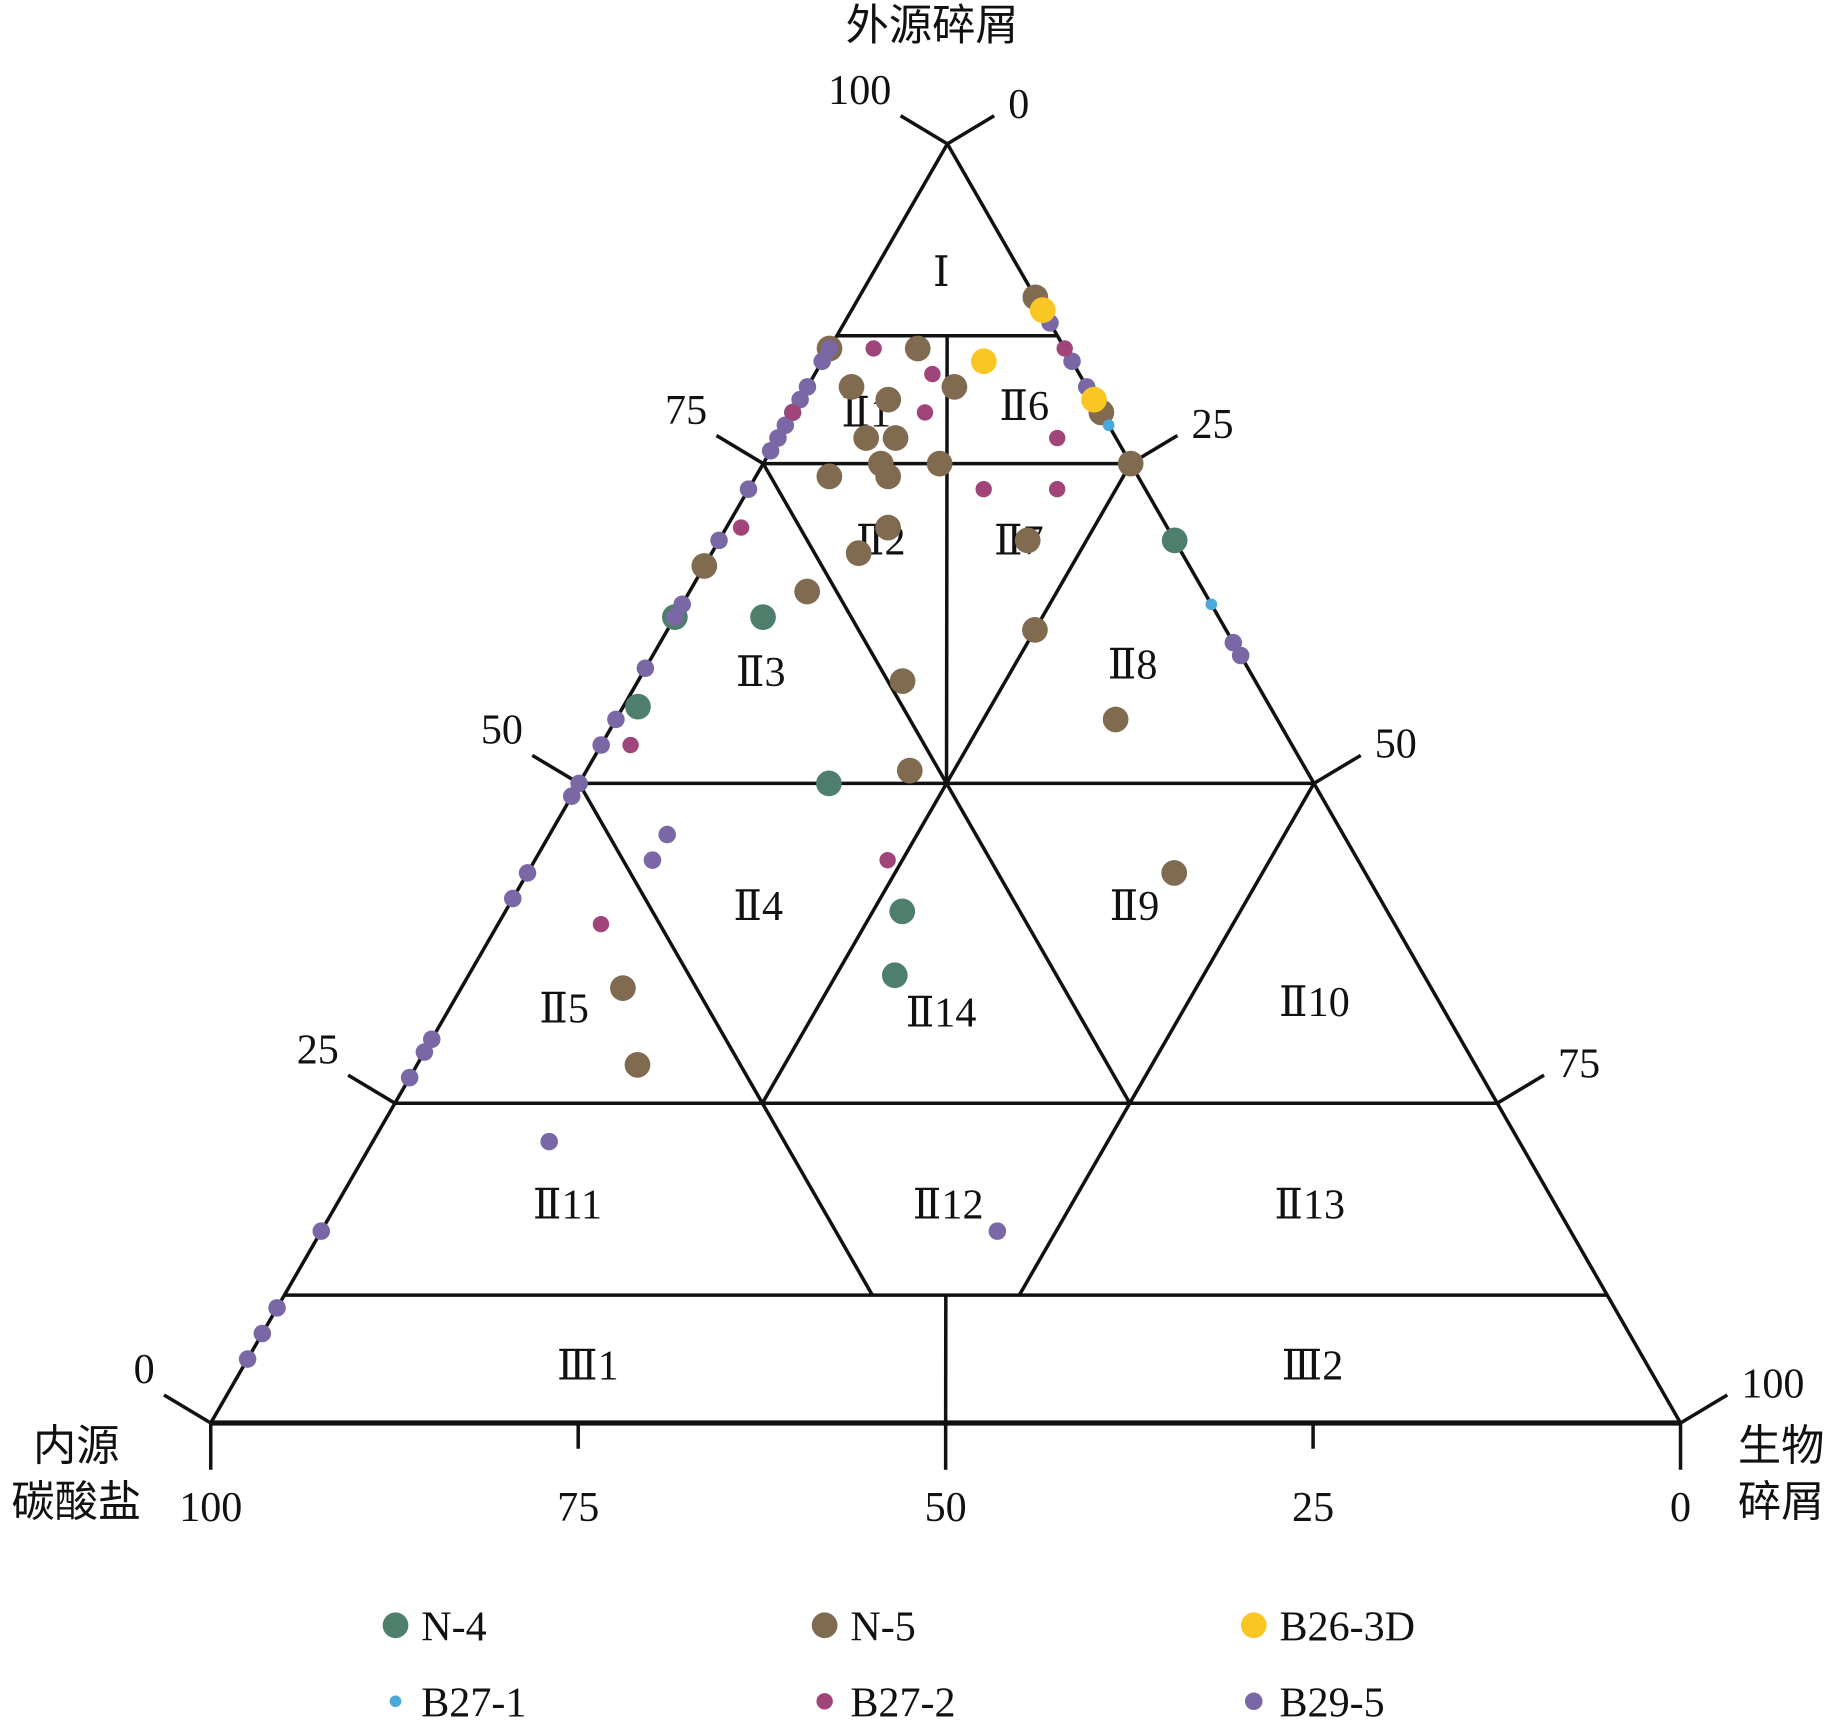 This screenshot has height=1720, width=1834. I want to click on left-tick-label: 100, so click(859, 90).